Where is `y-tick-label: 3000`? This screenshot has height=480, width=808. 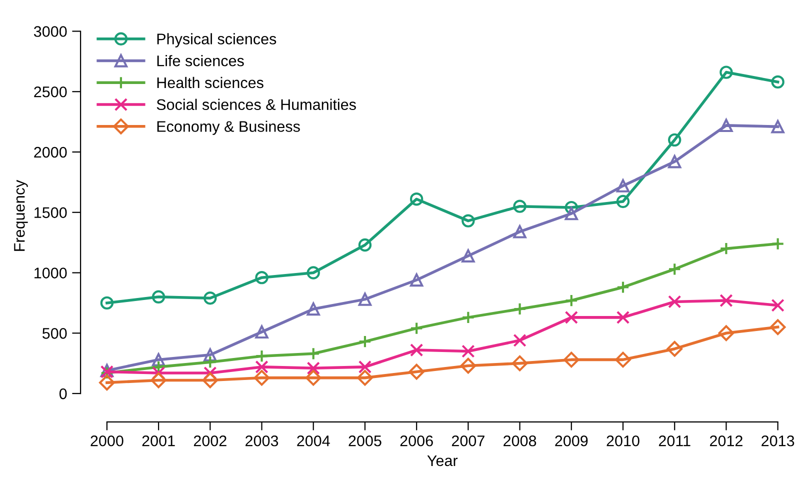
y-tick-label: 3000 is located at coordinates (50, 31).